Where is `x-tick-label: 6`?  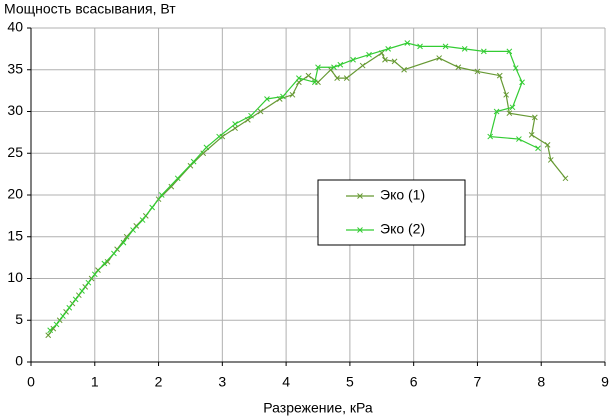 x-tick-label: 6 is located at coordinates (414, 382).